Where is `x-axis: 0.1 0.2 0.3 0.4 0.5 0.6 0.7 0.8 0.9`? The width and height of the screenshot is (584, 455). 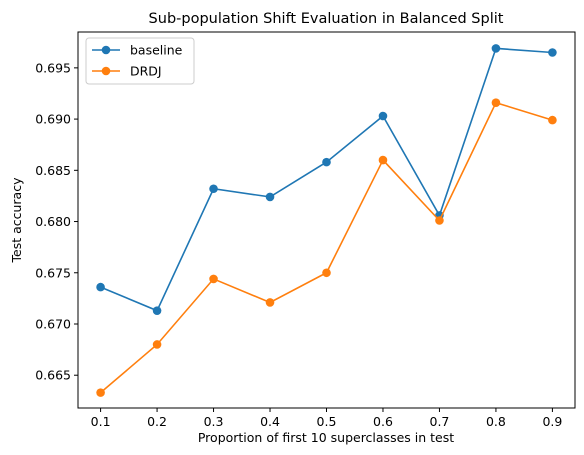 x-axis: 0.1 0.2 0.3 0.4 0.5 0.6 0.7 0.8 0.9 is located at coordinates (327, 418).